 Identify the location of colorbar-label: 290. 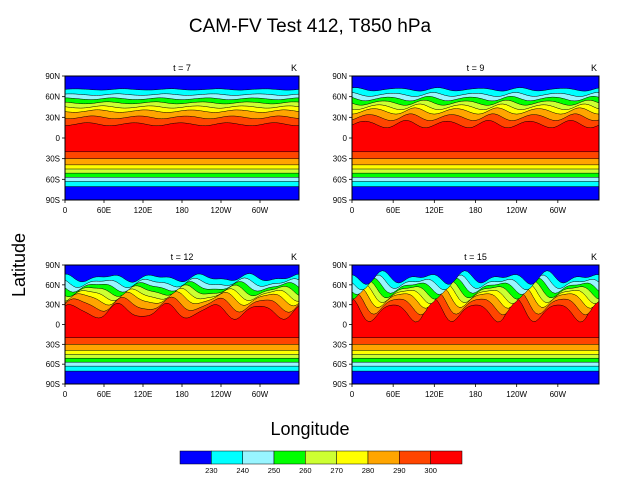
(399, 470).